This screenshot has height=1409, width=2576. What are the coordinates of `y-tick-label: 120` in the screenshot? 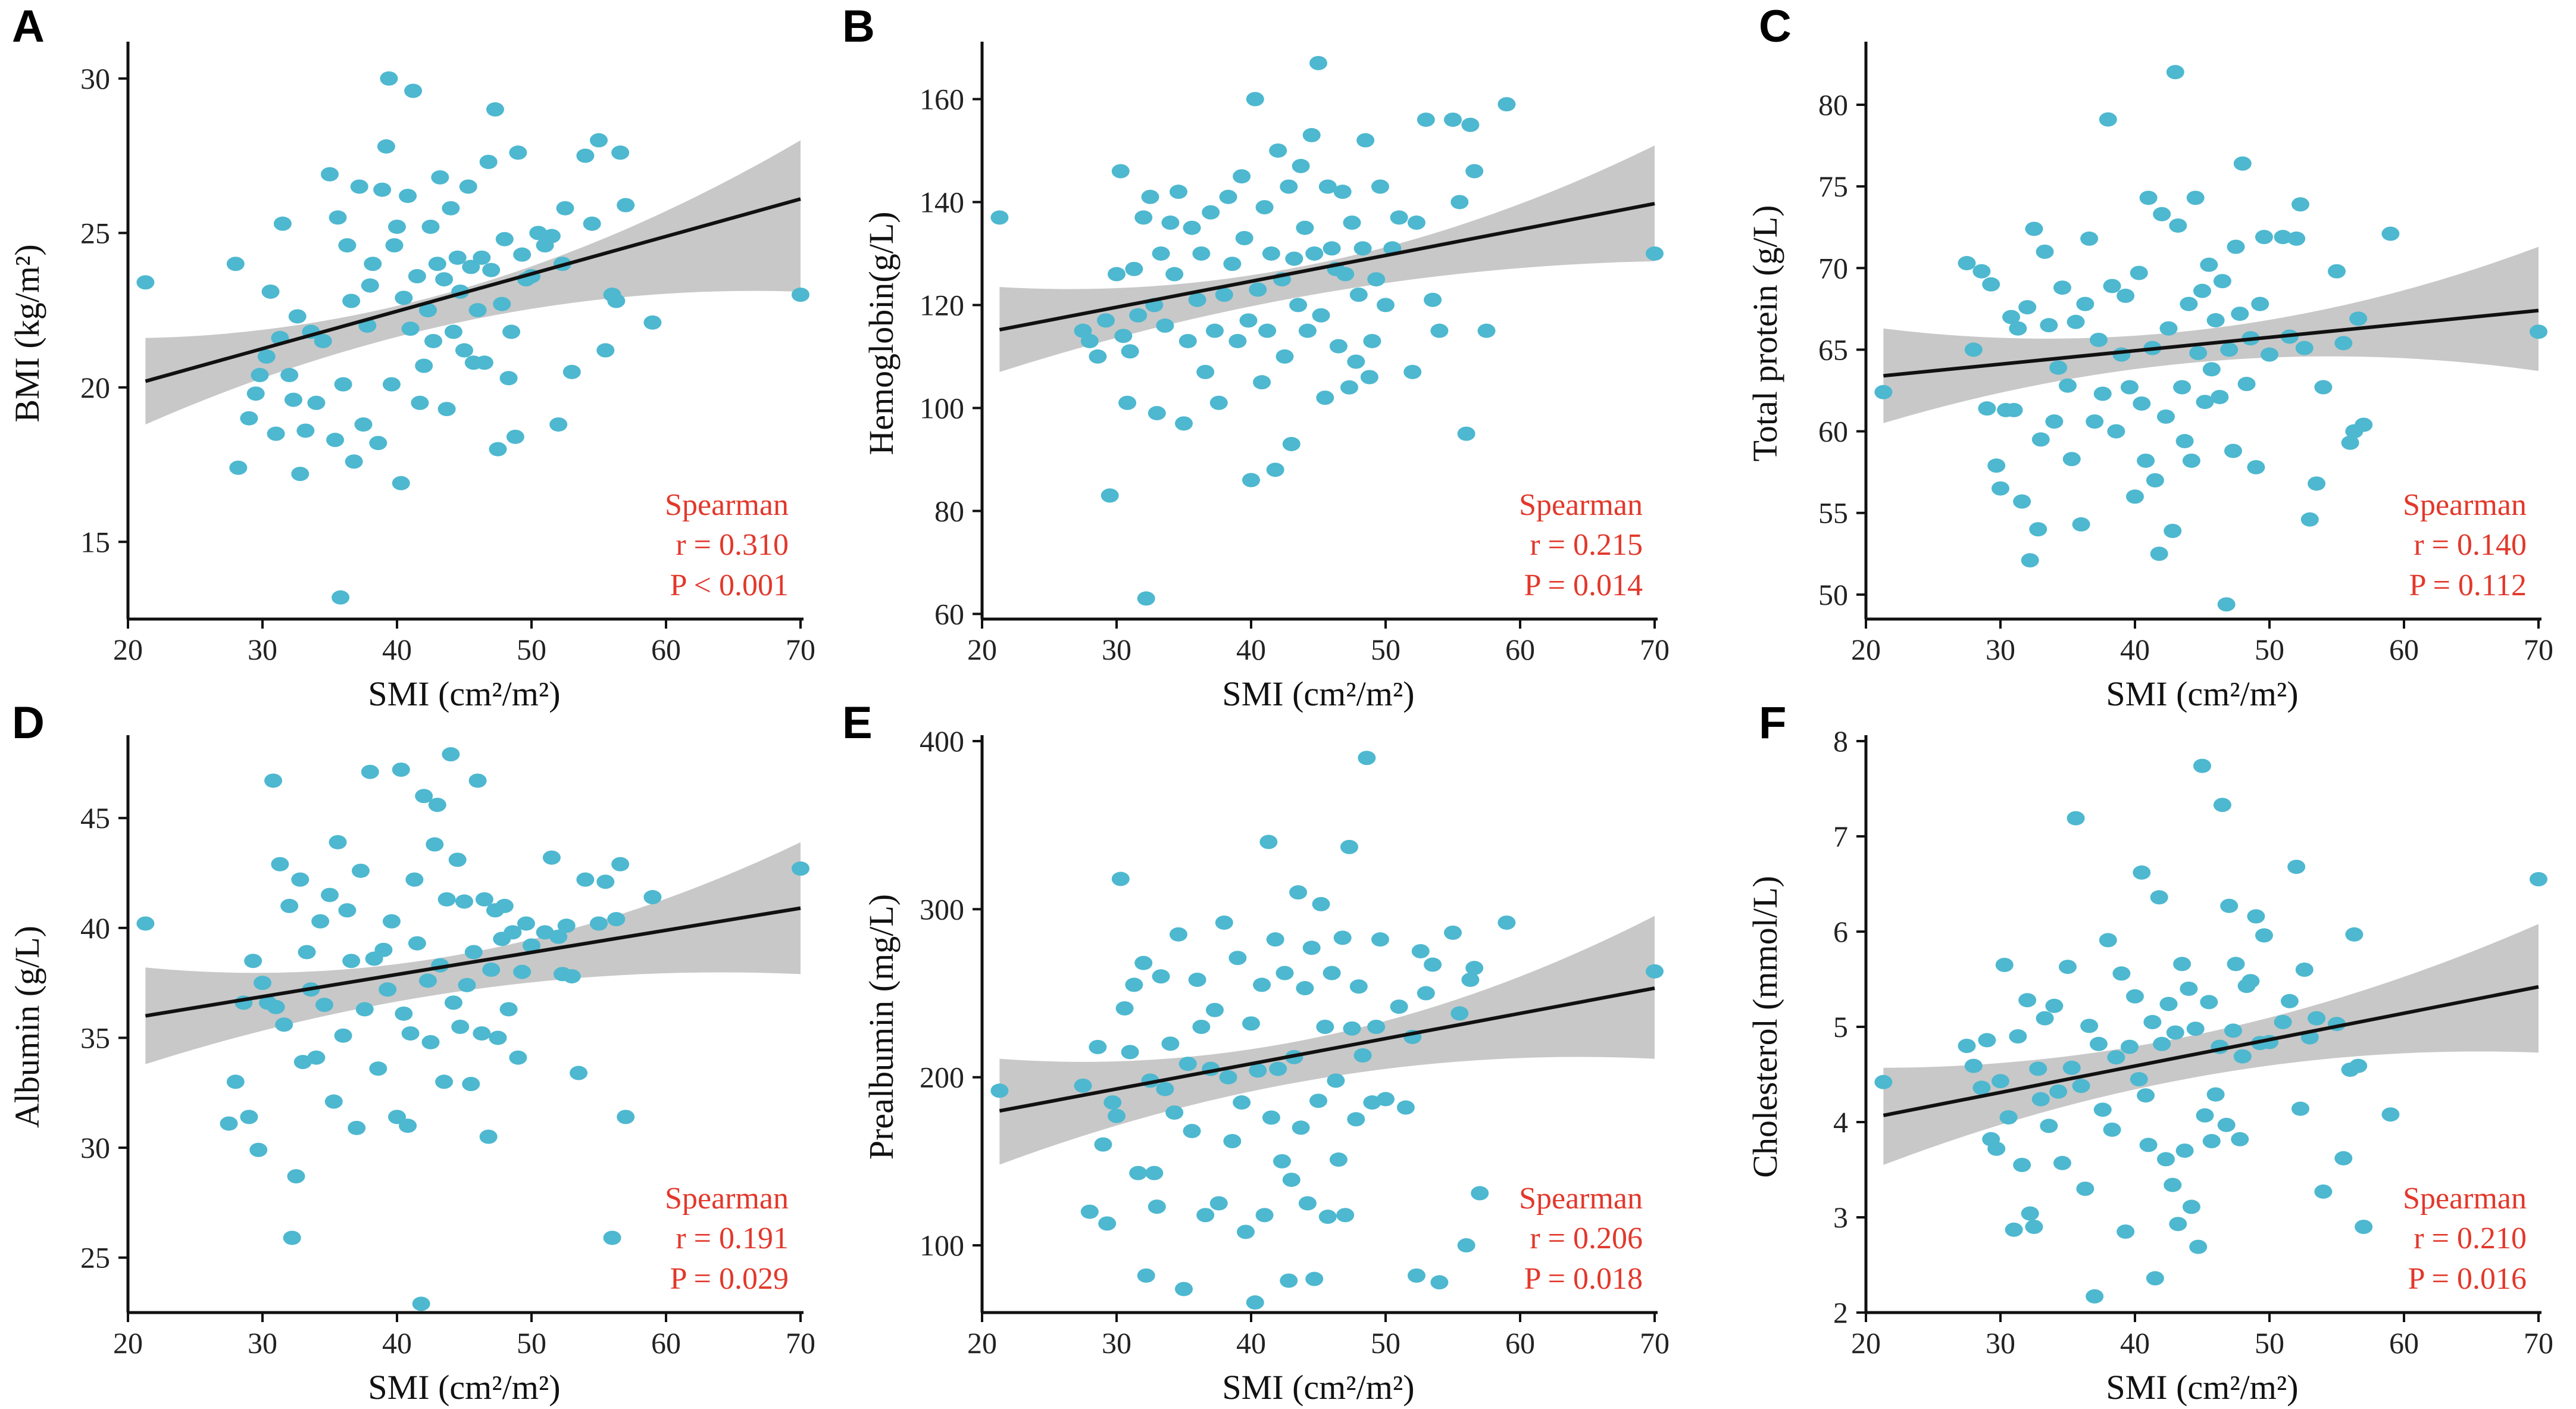 It's located at (942, 304).